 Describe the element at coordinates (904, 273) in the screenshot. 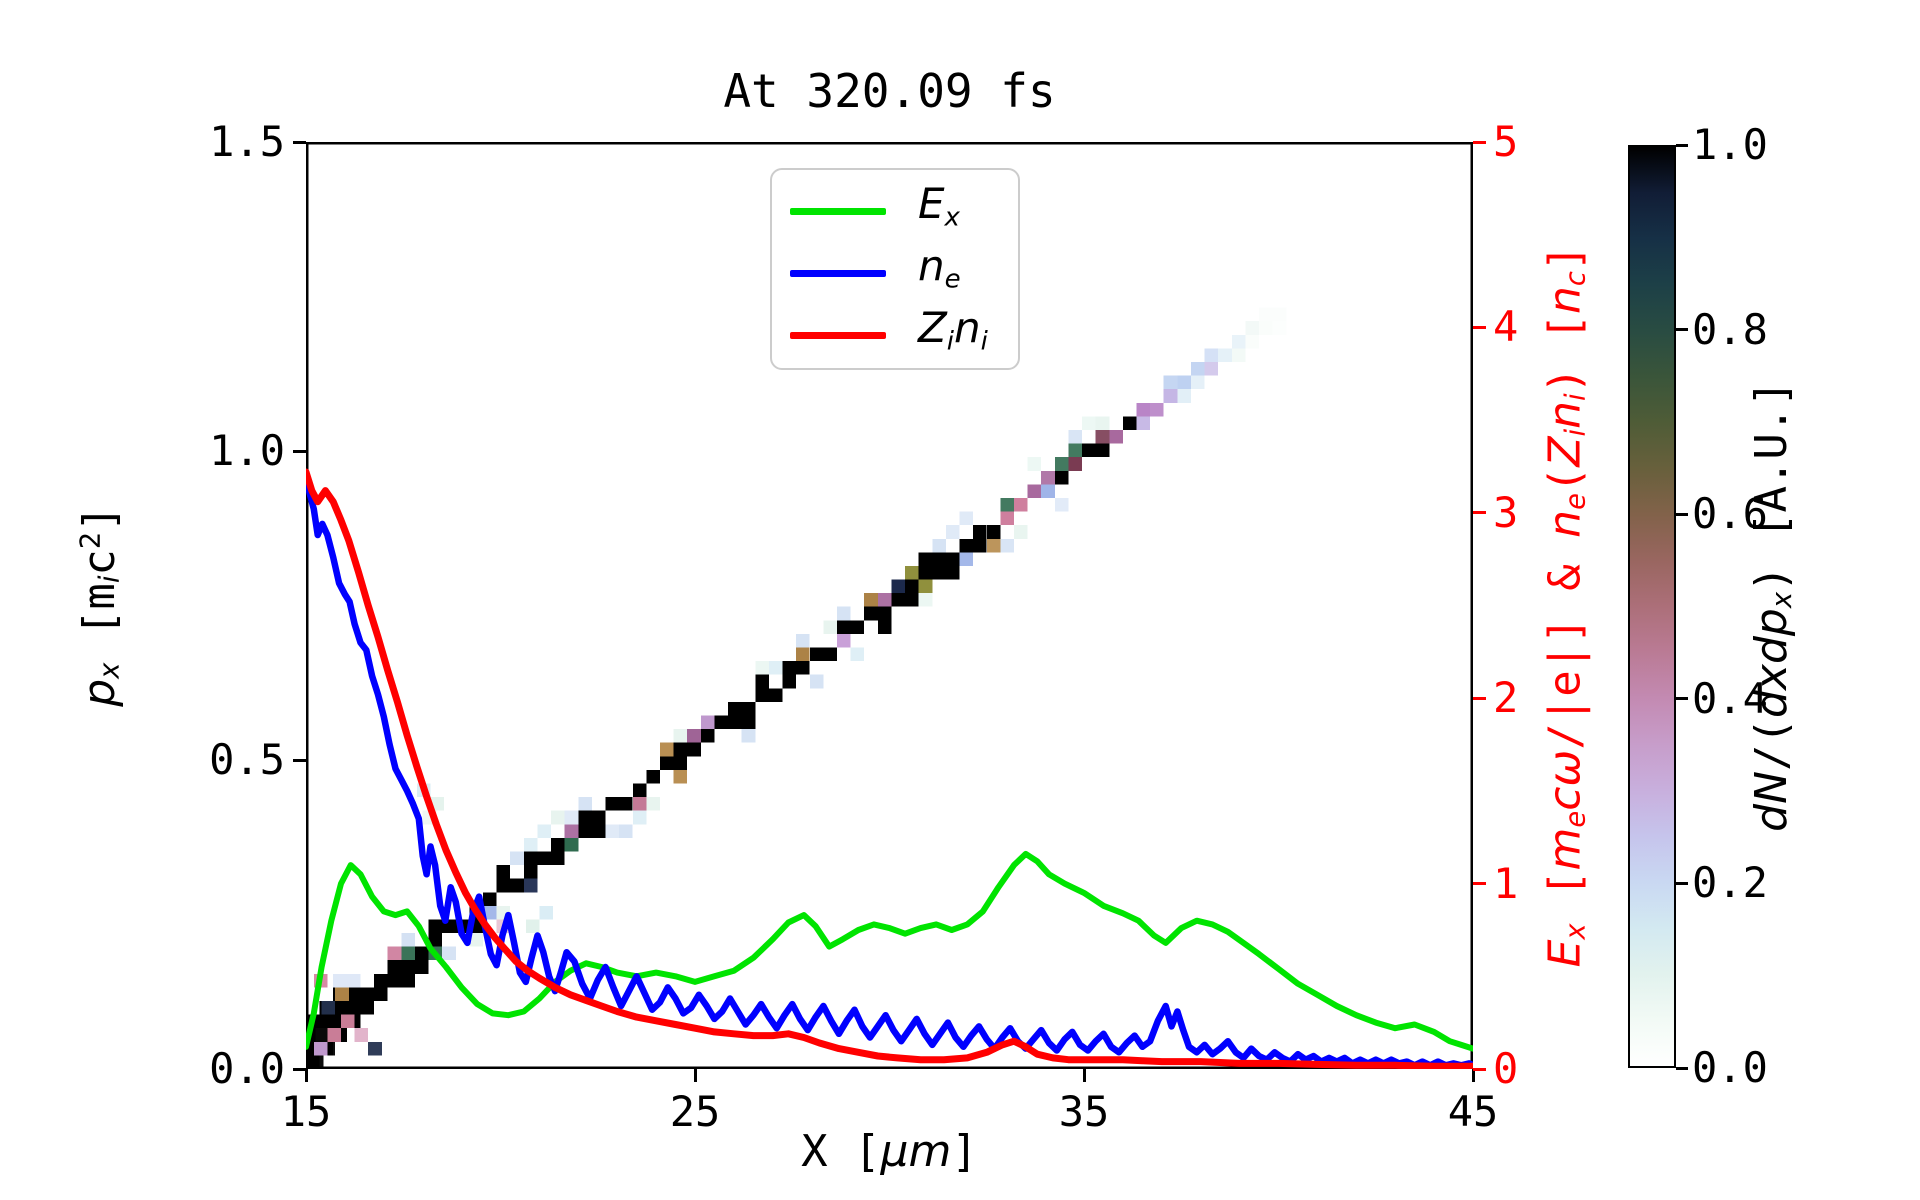

I see `legend-item-ne: ne` at that location.